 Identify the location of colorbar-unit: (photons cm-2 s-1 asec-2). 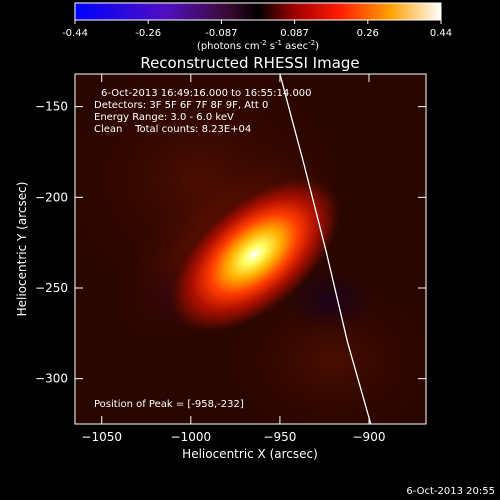
(258, 45).